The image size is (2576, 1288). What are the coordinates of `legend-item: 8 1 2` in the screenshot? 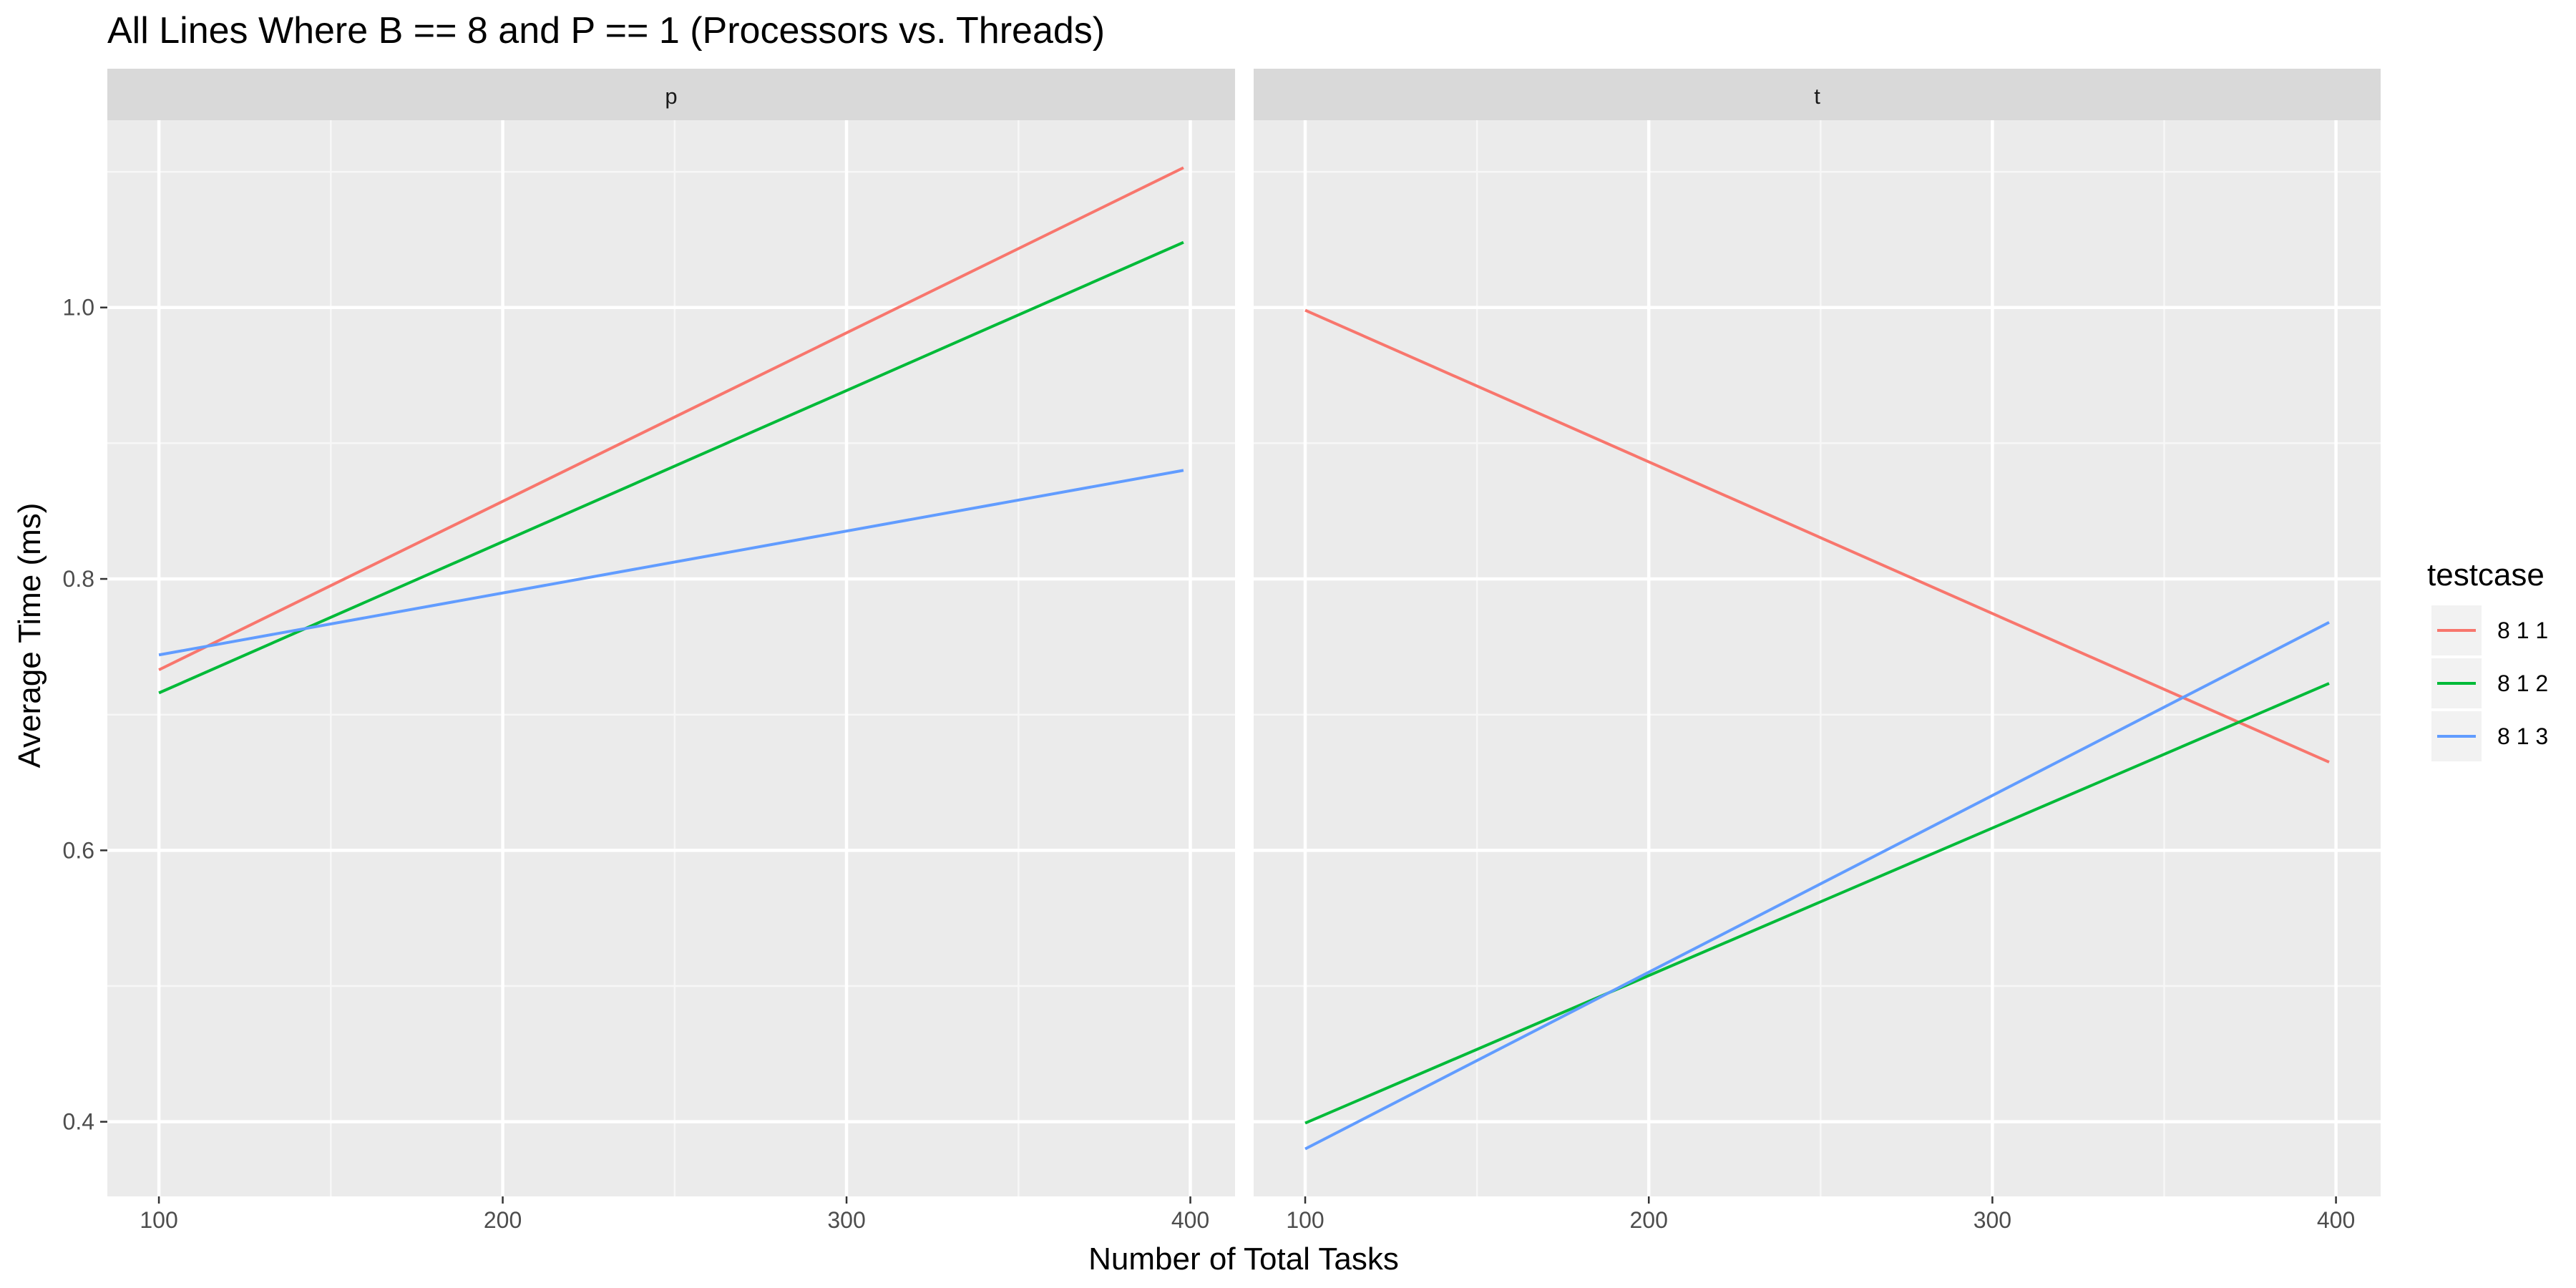 It's located at (2489, 683).